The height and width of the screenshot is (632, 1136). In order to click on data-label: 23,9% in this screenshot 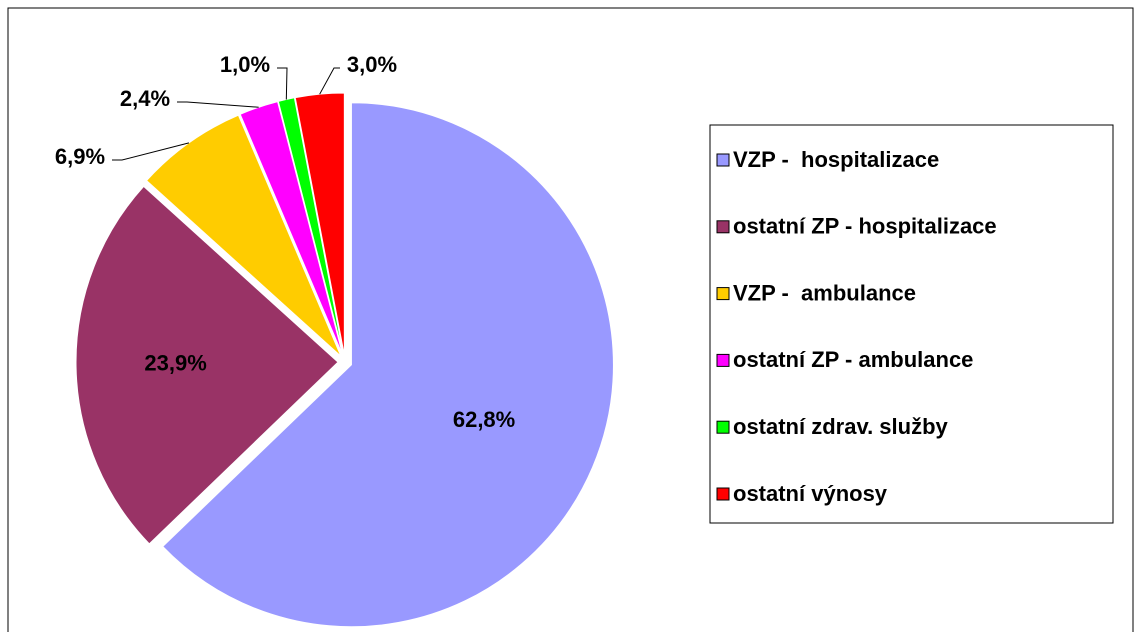, I will do `click(175, 362)`.